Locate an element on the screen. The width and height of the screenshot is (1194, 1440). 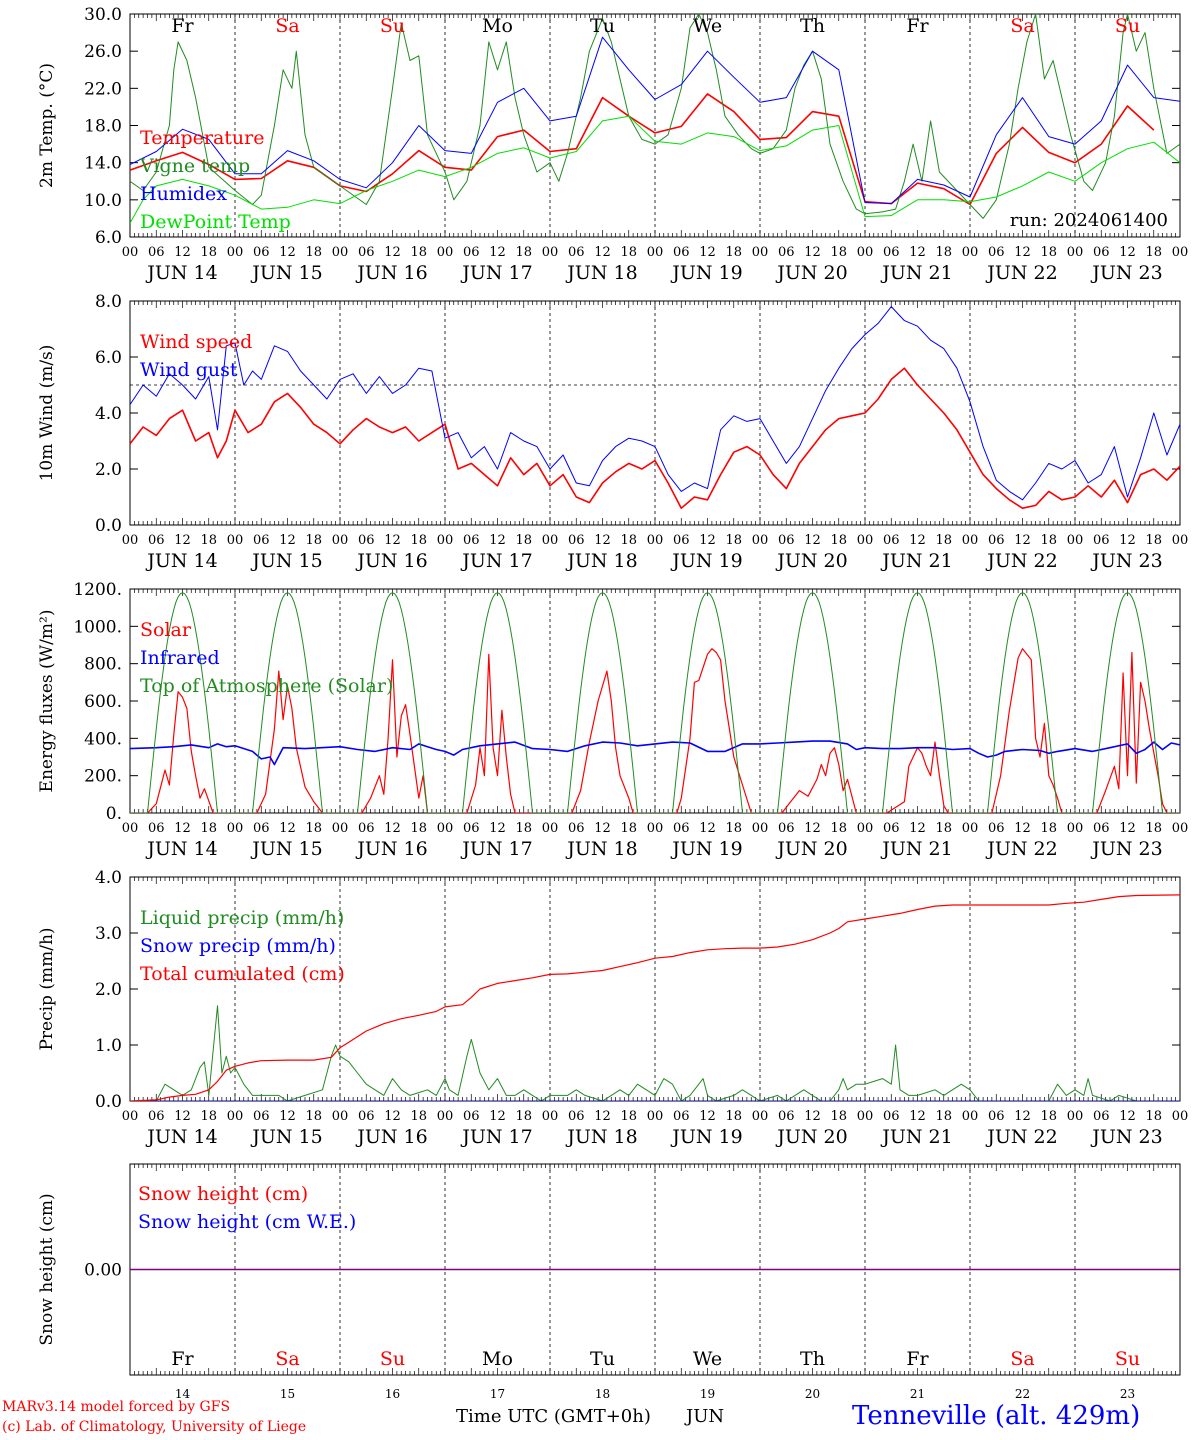
day-name-bottom: Tu is located at coordinates (602, 1359).